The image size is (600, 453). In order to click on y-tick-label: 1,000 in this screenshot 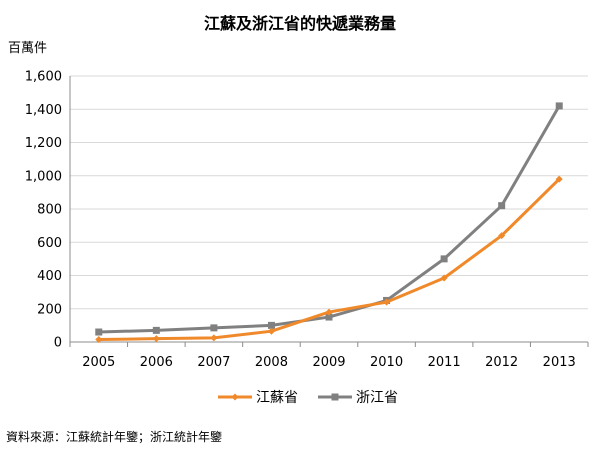, I will do `click(43, 176)`.